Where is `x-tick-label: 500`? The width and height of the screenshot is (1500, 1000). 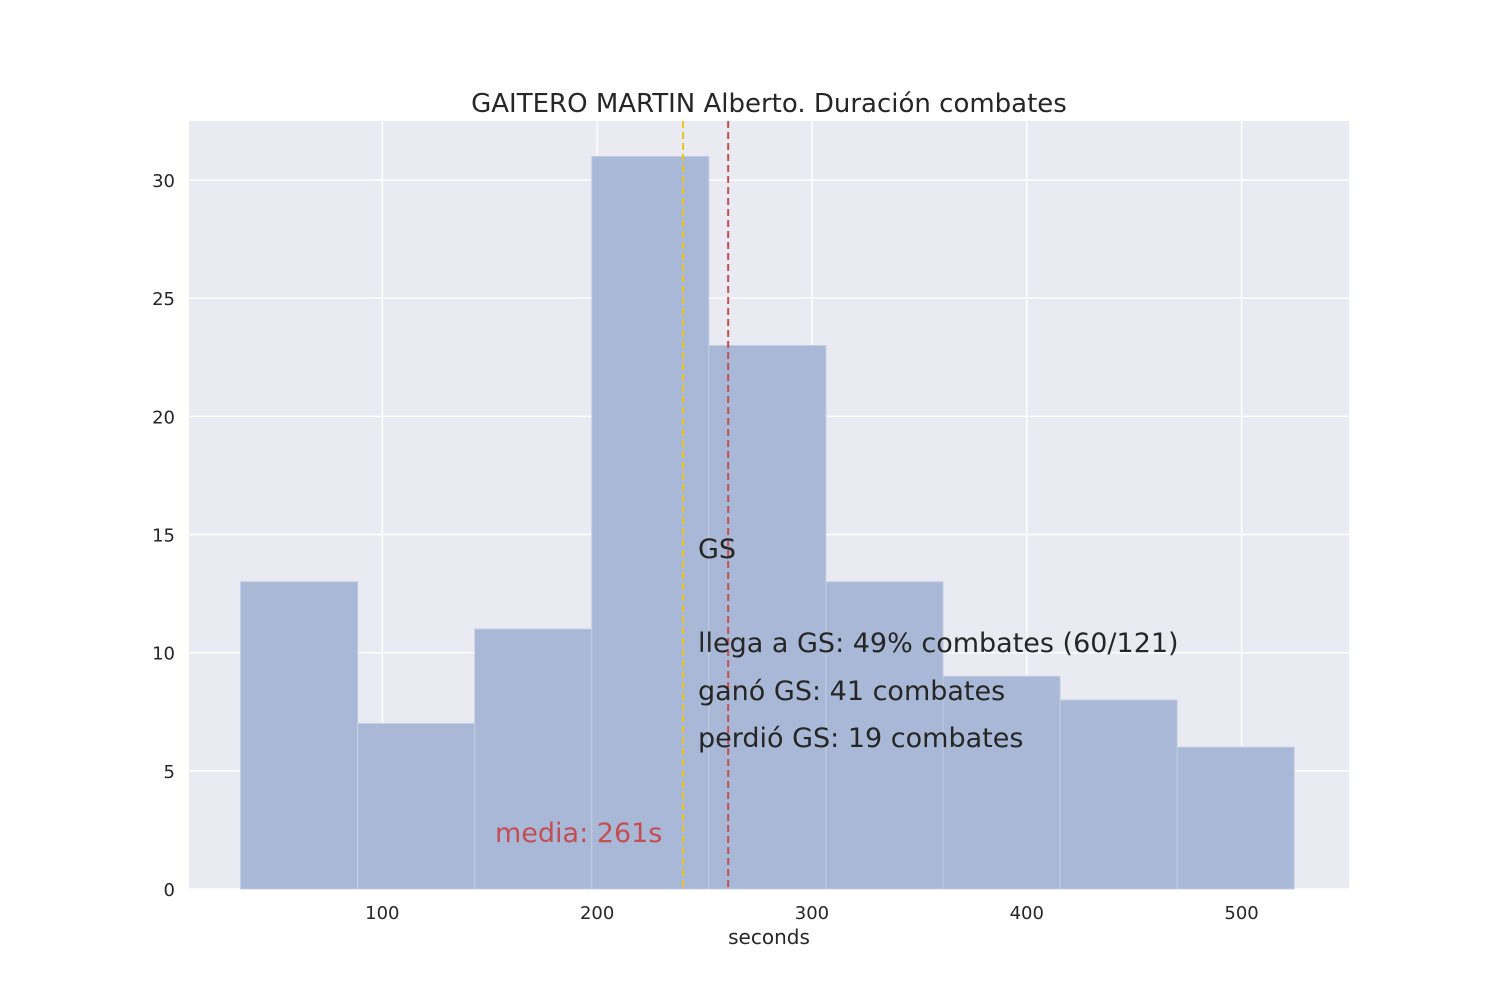 x-tick-label: 500 is located at coordinates (1241, 913).